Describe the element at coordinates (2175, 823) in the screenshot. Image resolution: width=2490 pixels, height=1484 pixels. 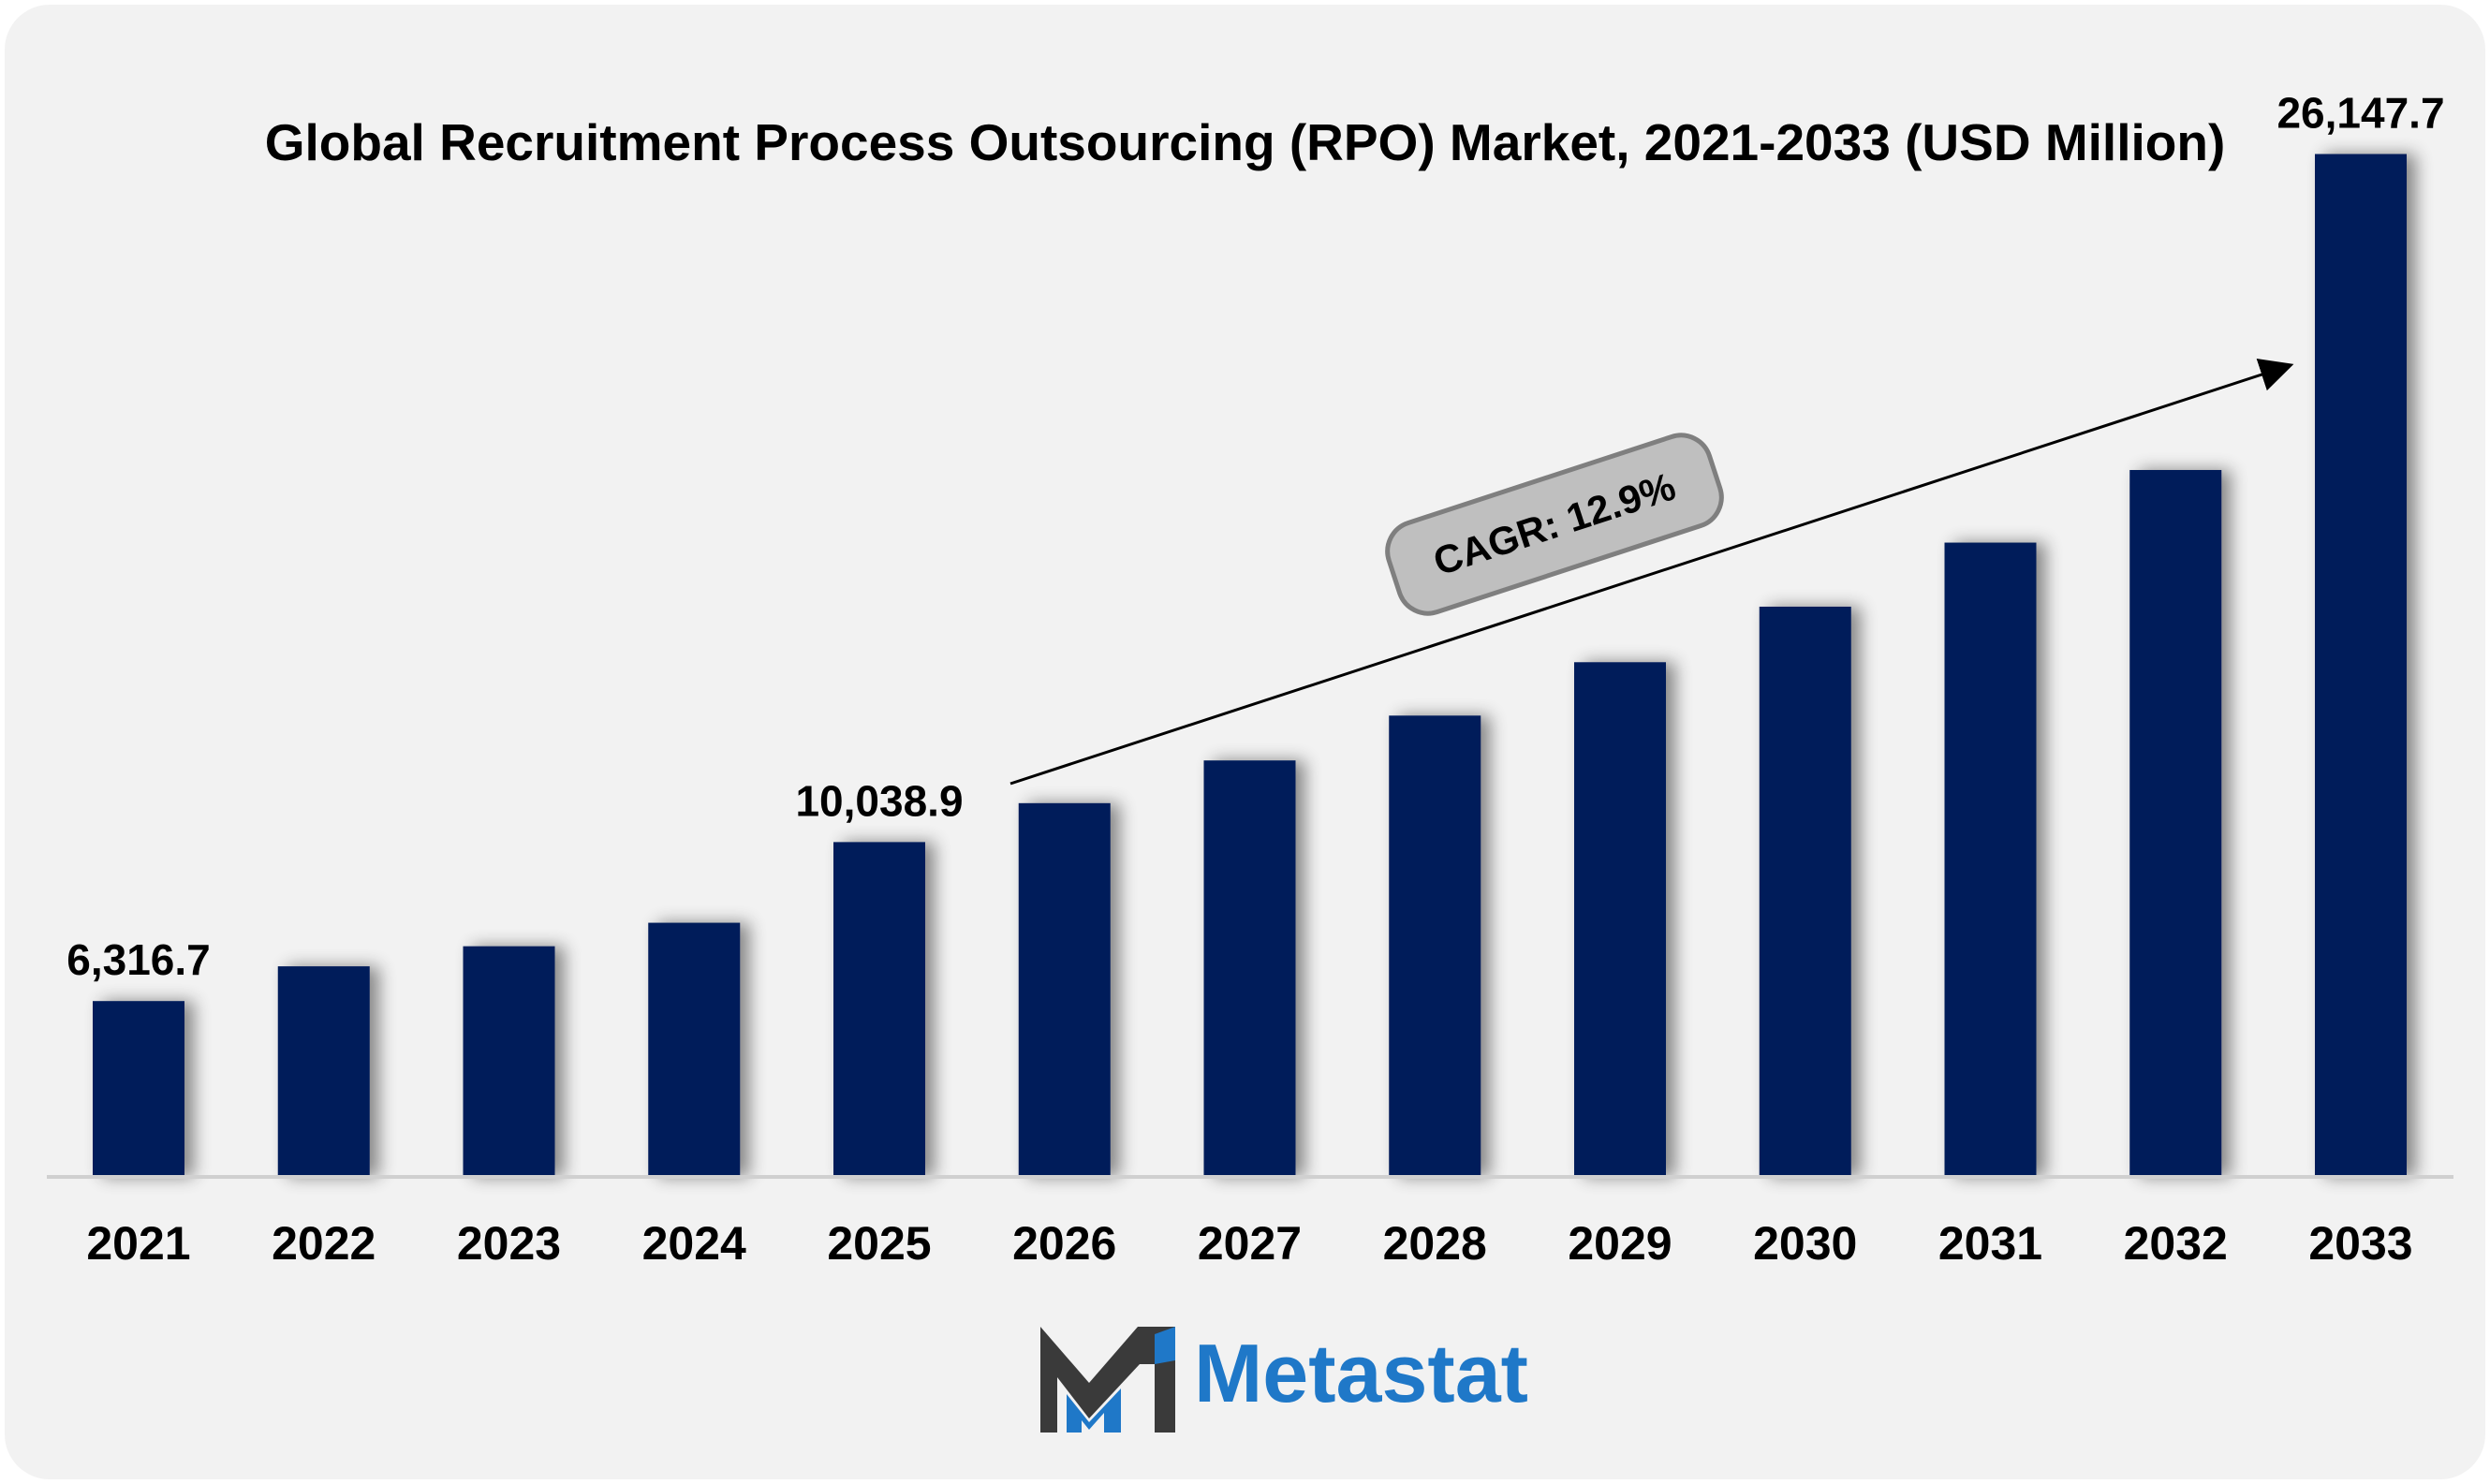
I see `bar-2032` at that location.